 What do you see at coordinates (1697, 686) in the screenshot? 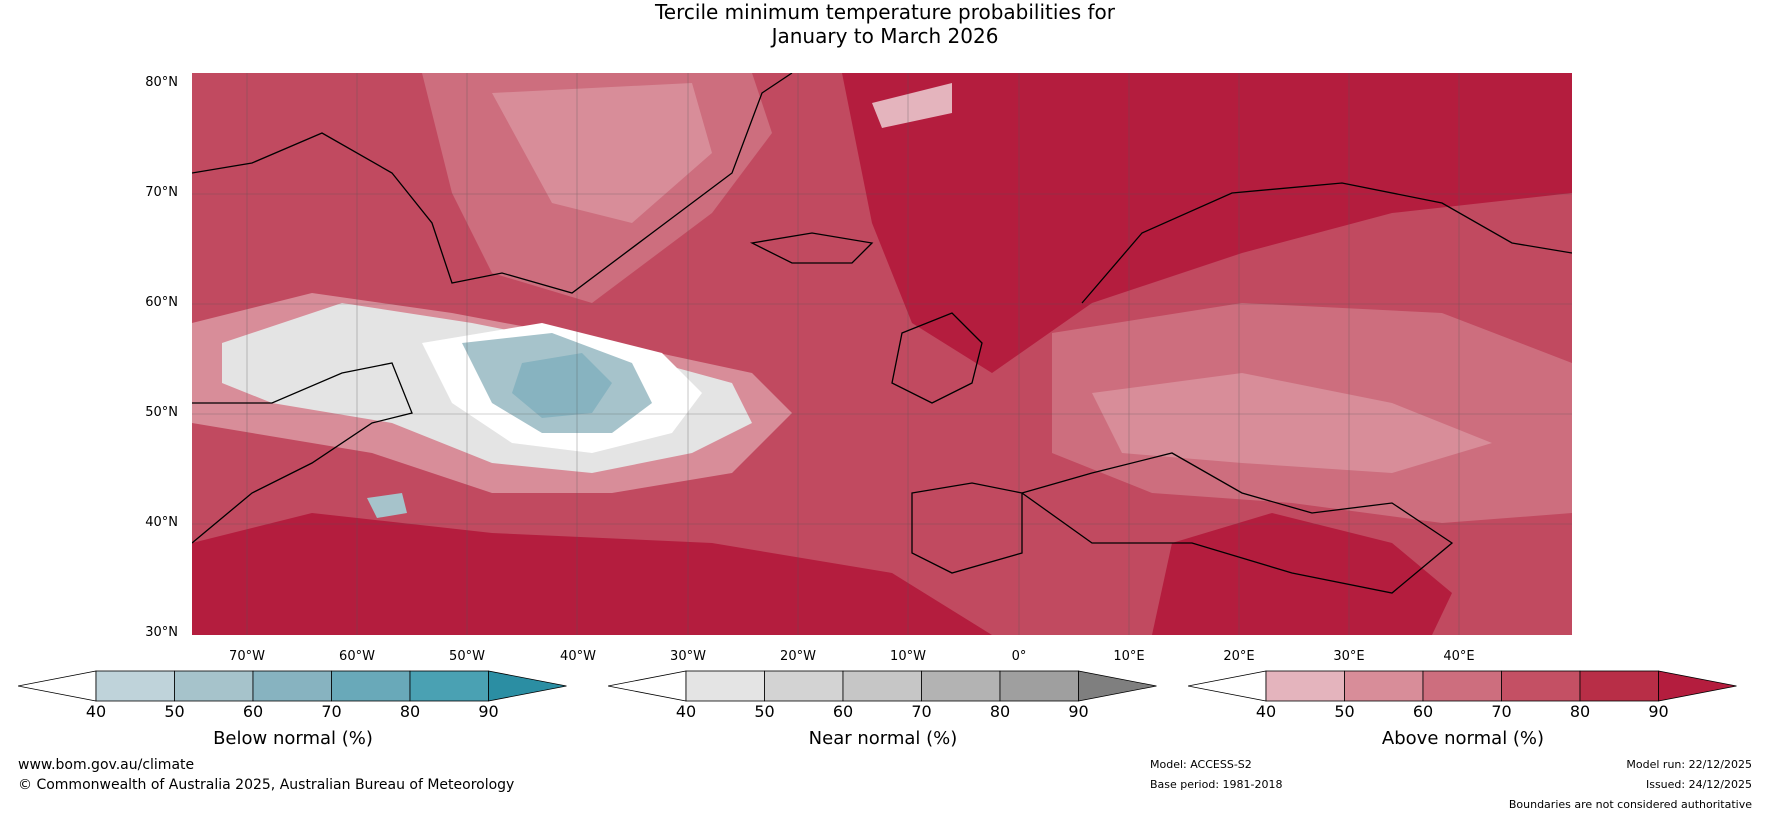
I see `colorbar-above-extend-max` at bounding box center [1697, 686].